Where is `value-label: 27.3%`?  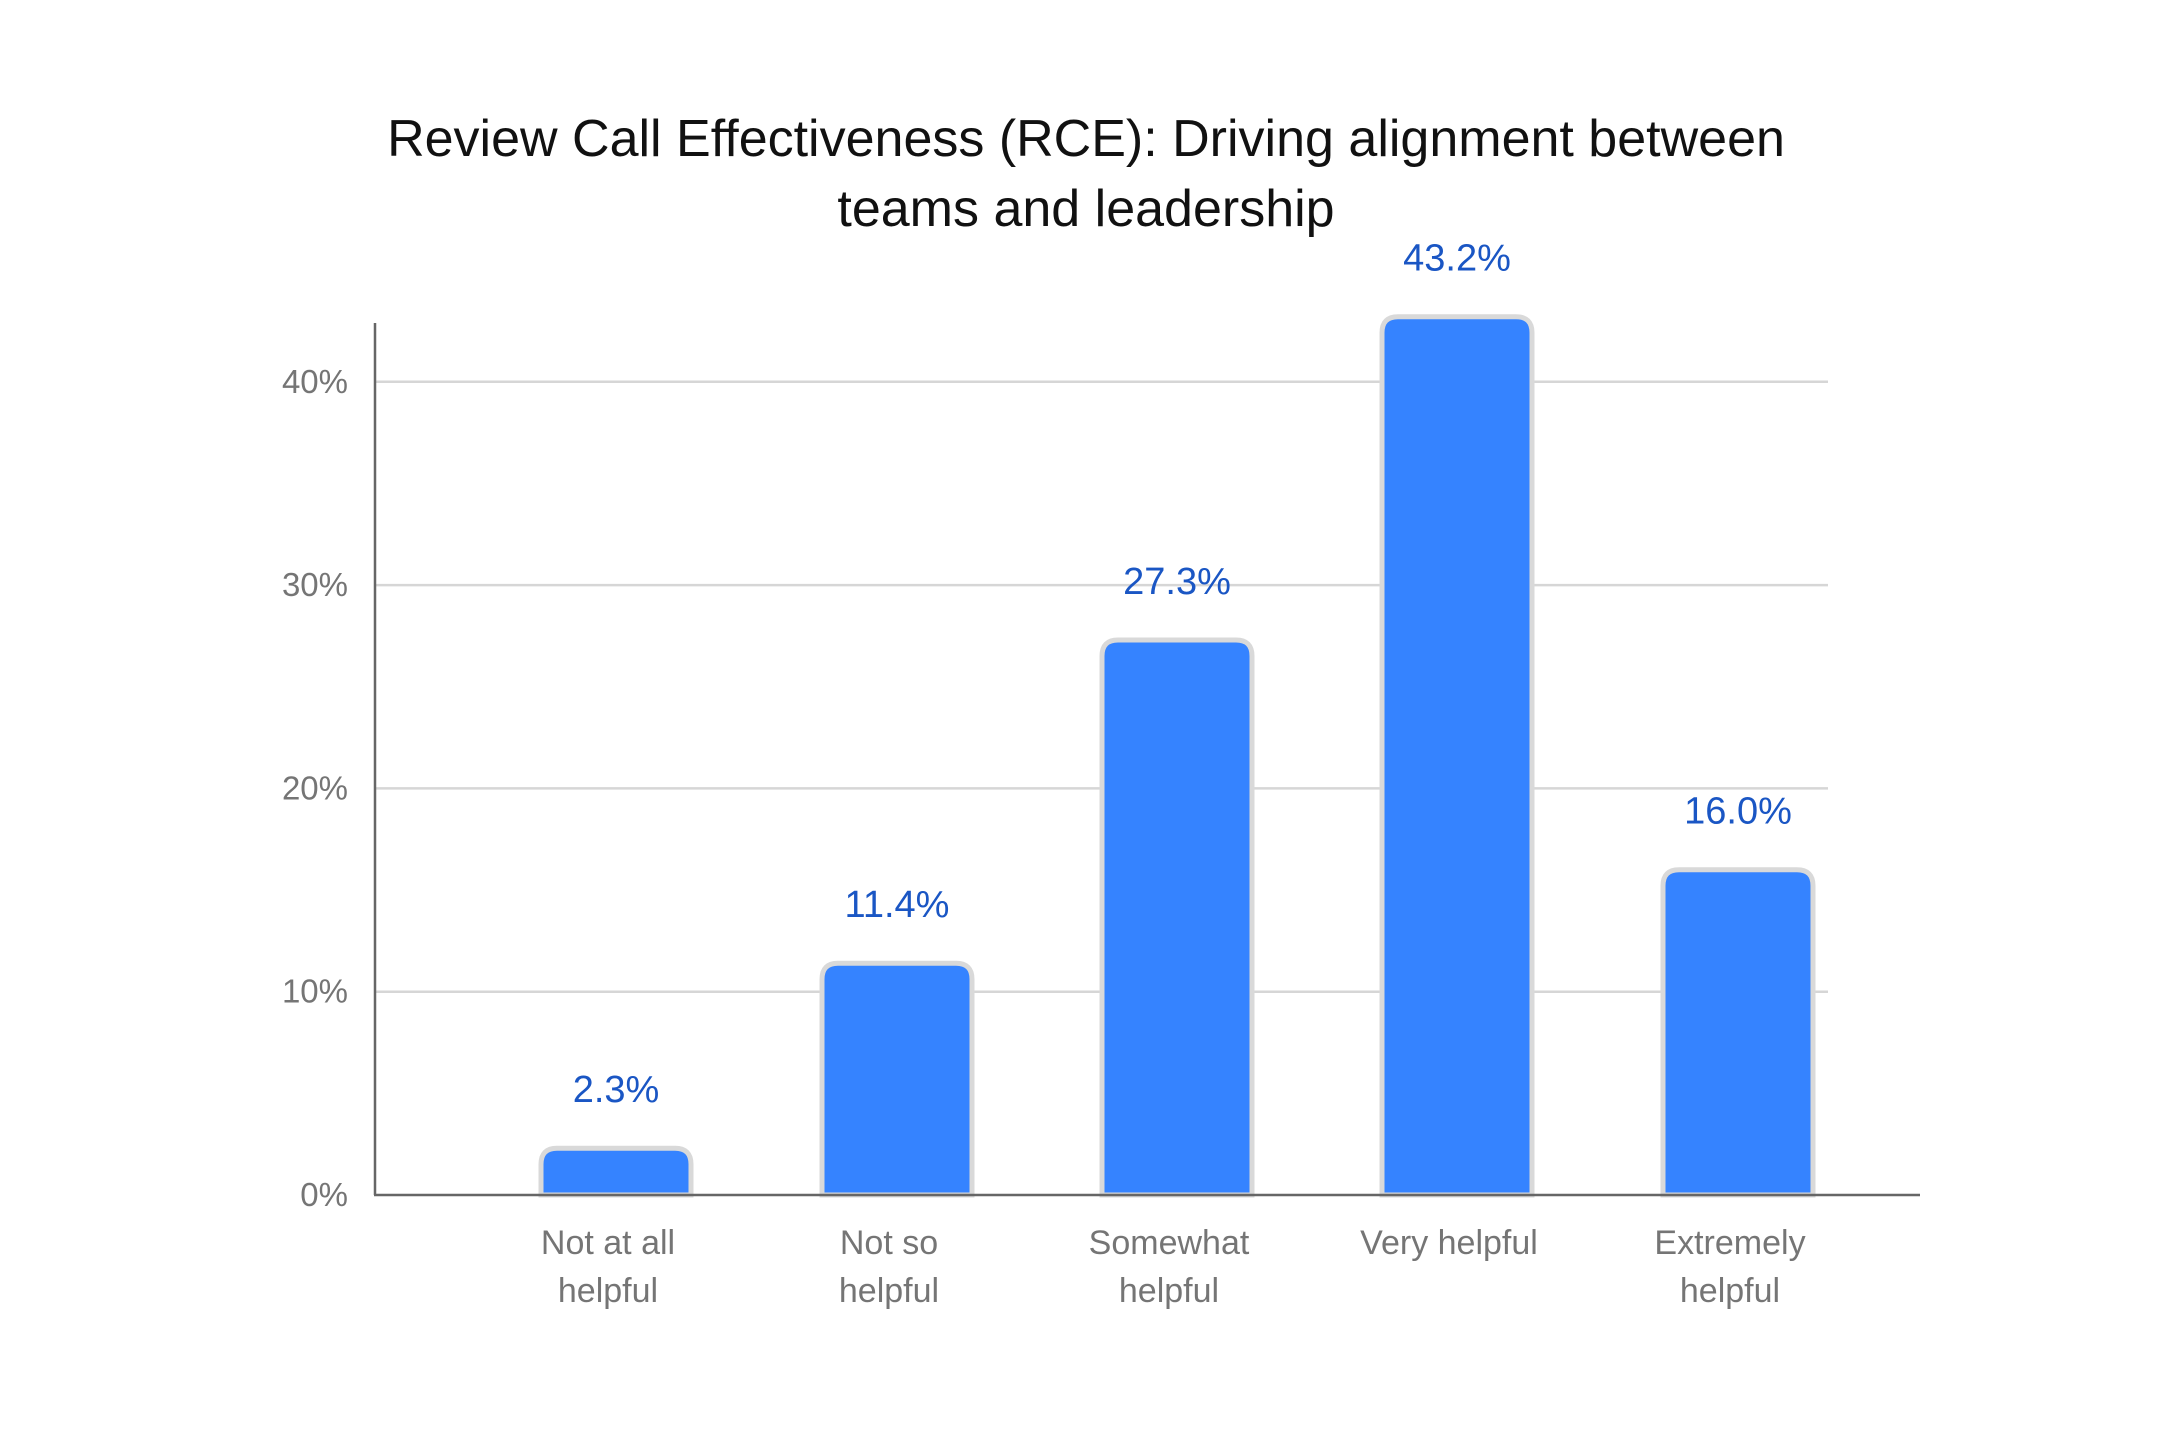
value-label: 27.3% is located at coordinates (1177, 582).